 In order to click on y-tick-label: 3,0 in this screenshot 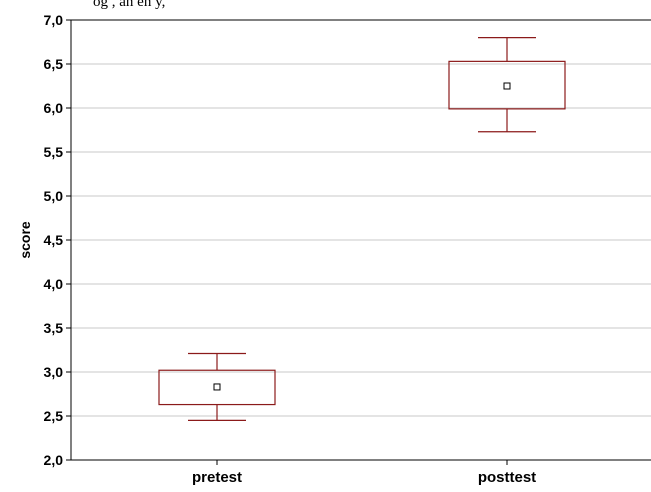, I will do `click(54, 372)`.